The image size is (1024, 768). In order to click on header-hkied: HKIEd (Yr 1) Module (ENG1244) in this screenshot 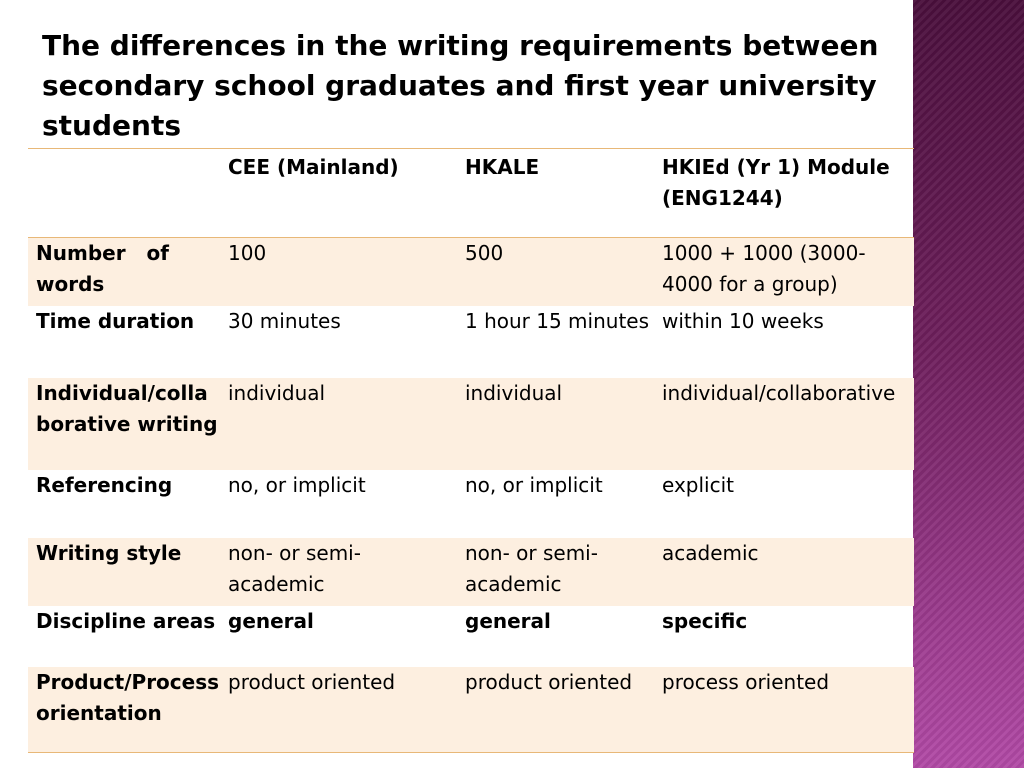, I will do `click(784, 193)`.